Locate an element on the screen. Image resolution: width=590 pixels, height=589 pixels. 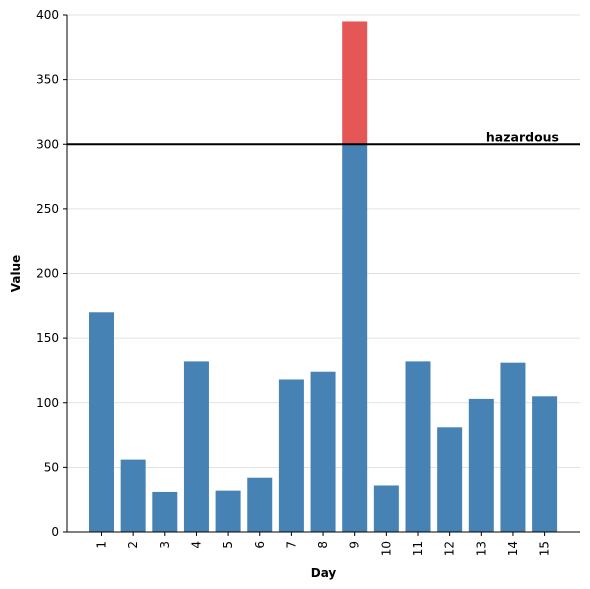
y-tick-label: 0 is located at coordinates (55, 532).